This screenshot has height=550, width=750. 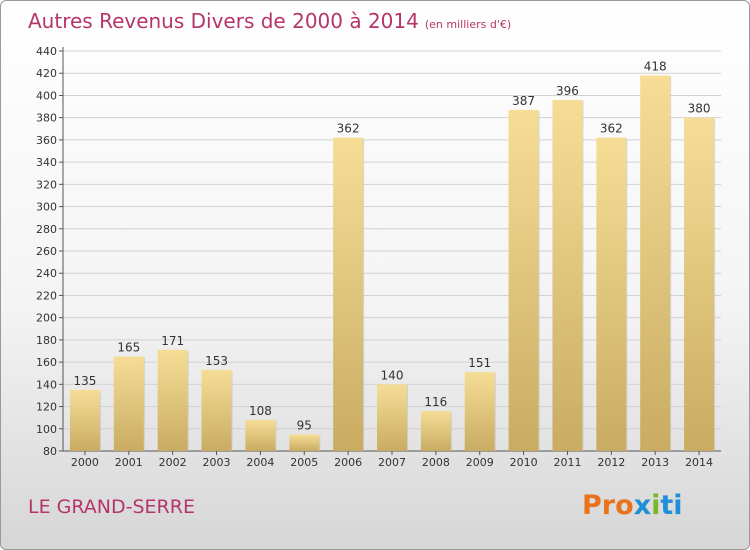 I want to click on y-tick-label: 300, so click(x=46, y=207).